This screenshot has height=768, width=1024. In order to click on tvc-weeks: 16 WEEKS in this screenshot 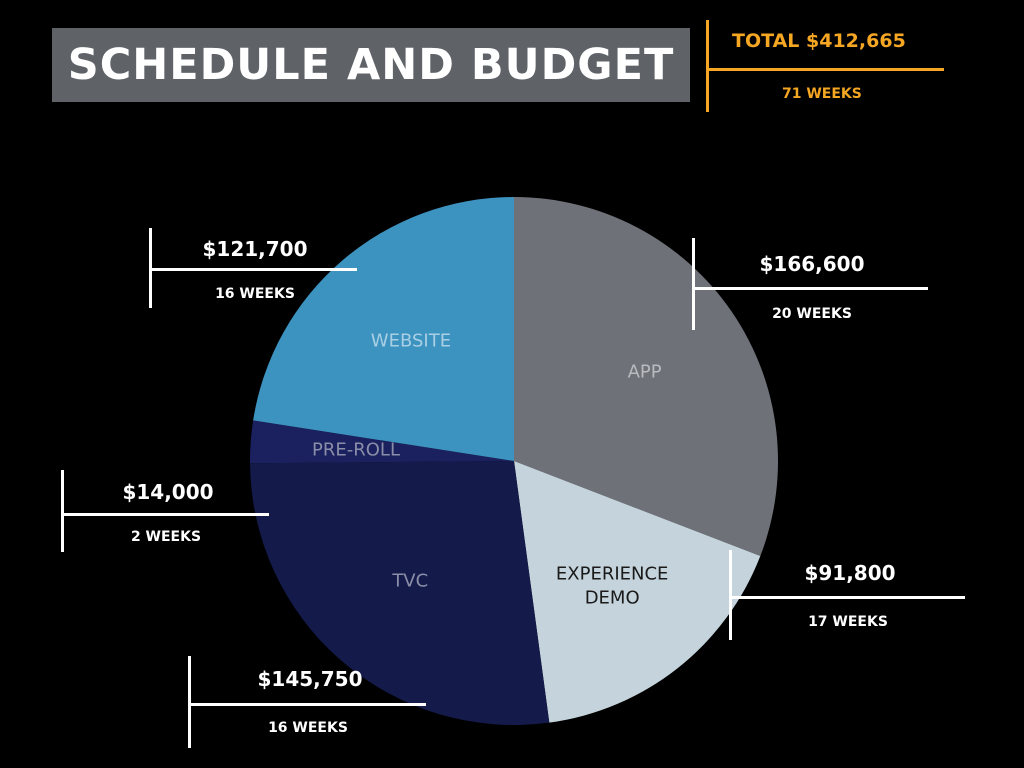, I will do `click(308, 728)`.